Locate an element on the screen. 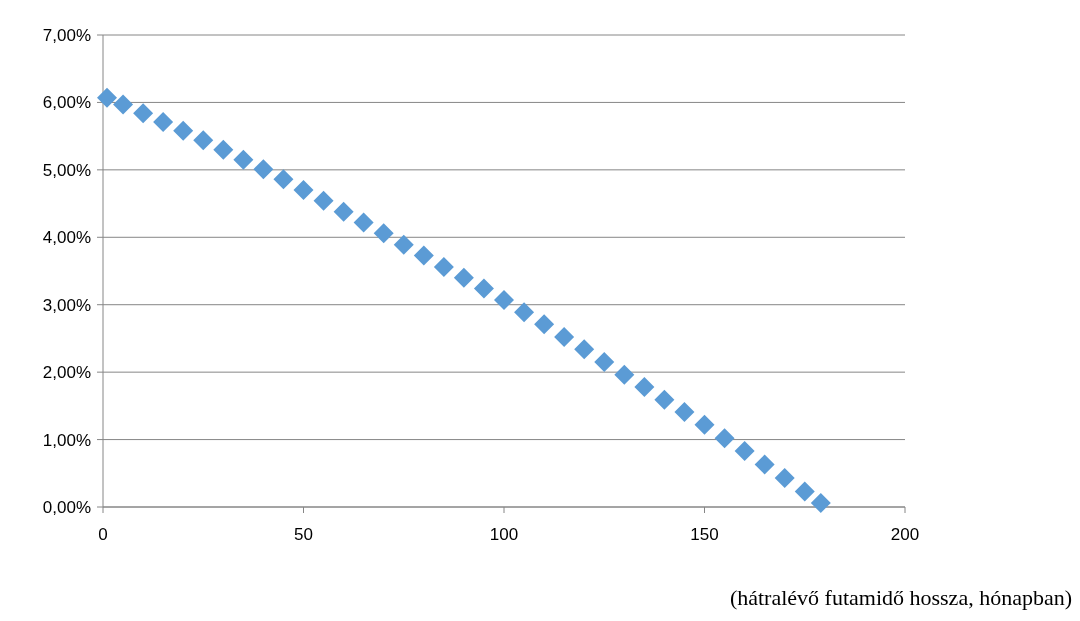 This screenshot has height=621, width=1080. y-tick-label: 2,00% is located at coordinates (66, 373).